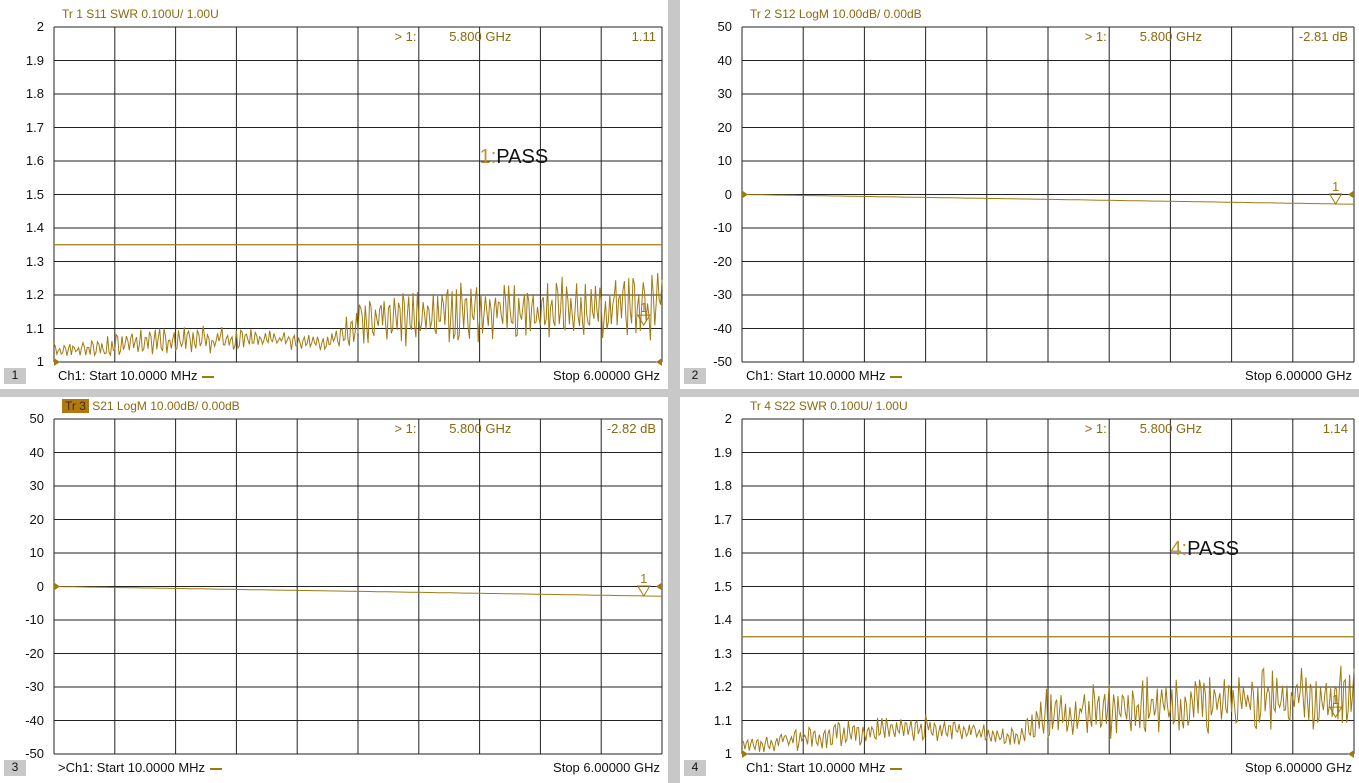 Image resolution: width=1359 pixels, height=783 pixels. I want to click on channel-number-badge: 3, so click(15, 768).